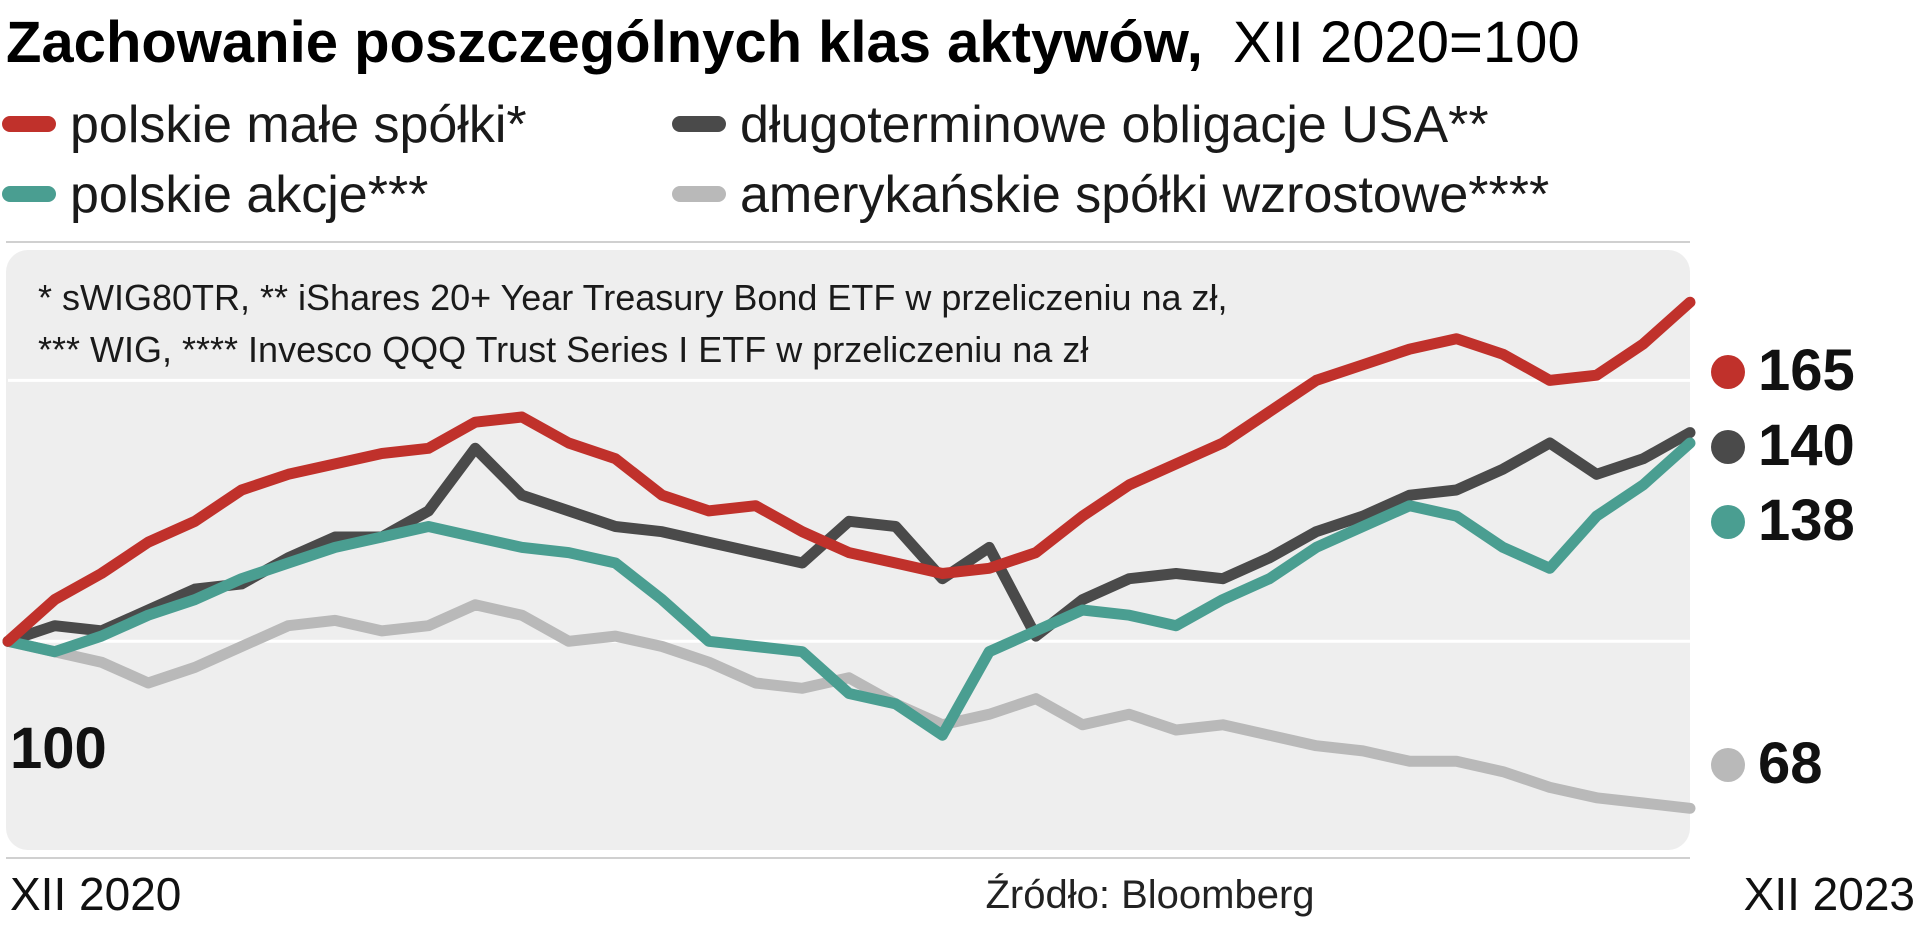 The image size is (1920, 925). I want to click on x-start-label: XII 2020, so click(95, 894).